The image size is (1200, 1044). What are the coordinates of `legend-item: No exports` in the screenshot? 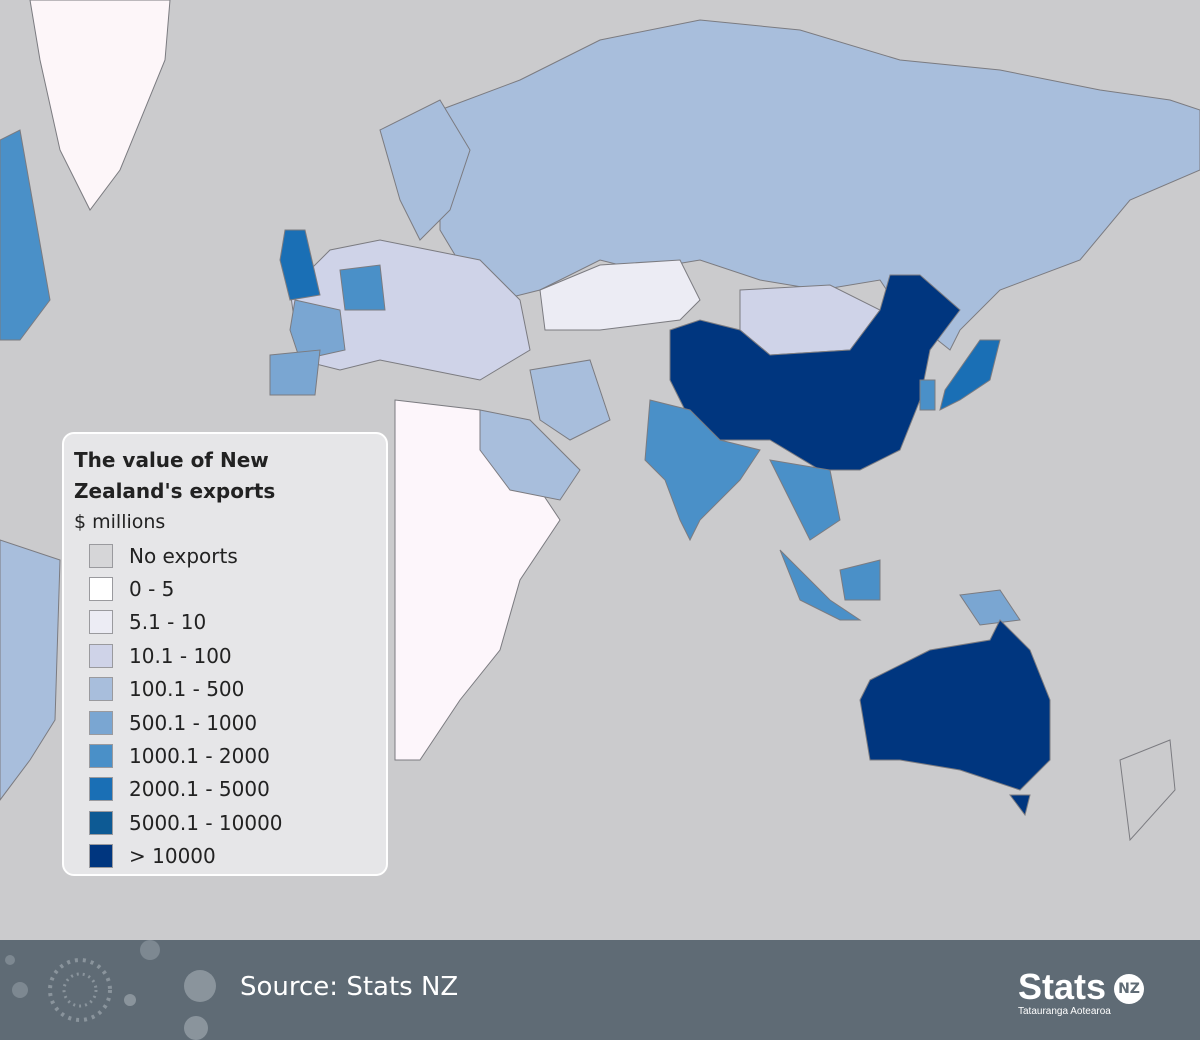 It's located at (220, 555).